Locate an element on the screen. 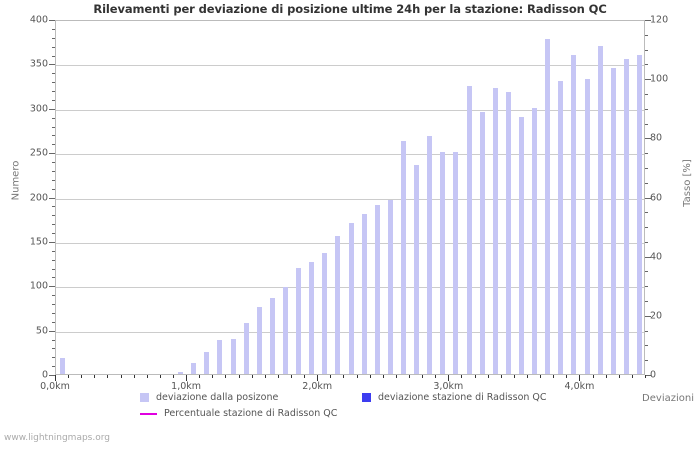 The height and width of the screenshot is (450, 700). legend-line-station-percentage is located at coordinates (148, 413).